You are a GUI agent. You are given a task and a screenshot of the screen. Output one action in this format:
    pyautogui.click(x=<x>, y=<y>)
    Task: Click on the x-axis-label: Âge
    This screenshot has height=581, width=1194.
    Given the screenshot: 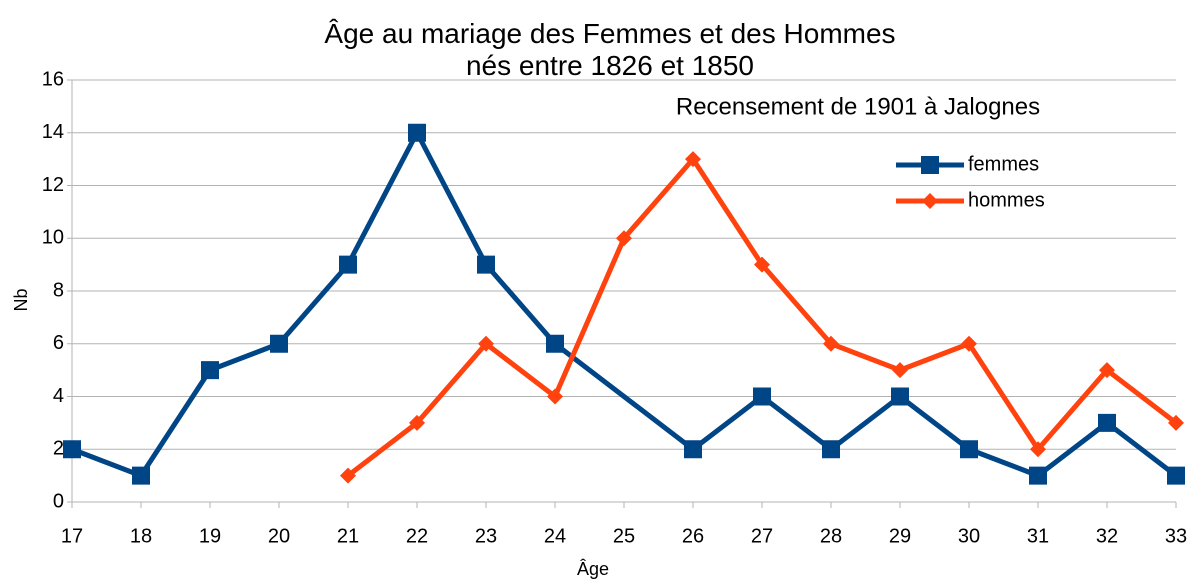 What is the action you would take?
    pyautogui.click(x=593, y=569)
    